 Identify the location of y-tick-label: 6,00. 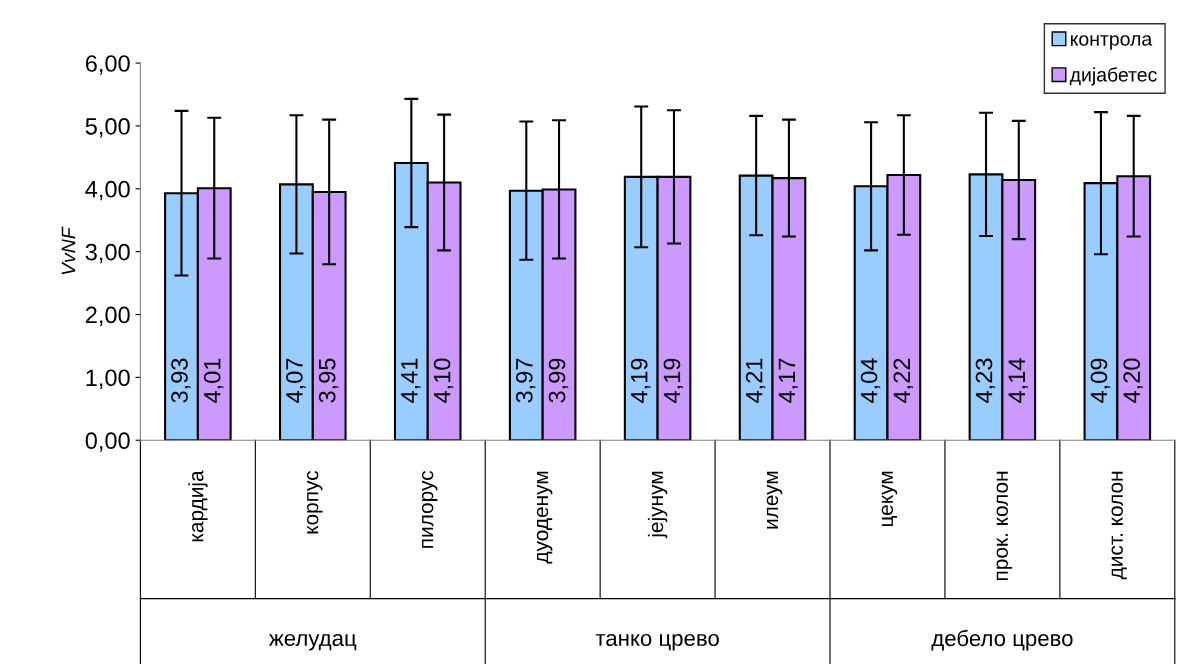
(107, 65).